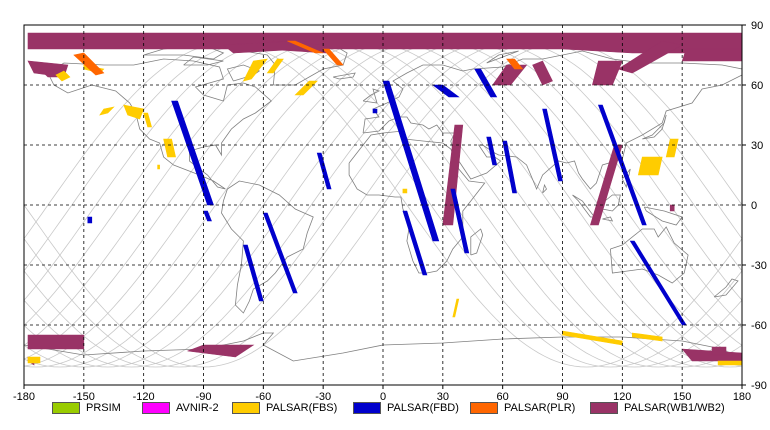 The image size is (770, 430). What do you see at coordinates (84, 397) in the screenshot?
I see `x-tick-label: -150` at bounding box center [84, 397].